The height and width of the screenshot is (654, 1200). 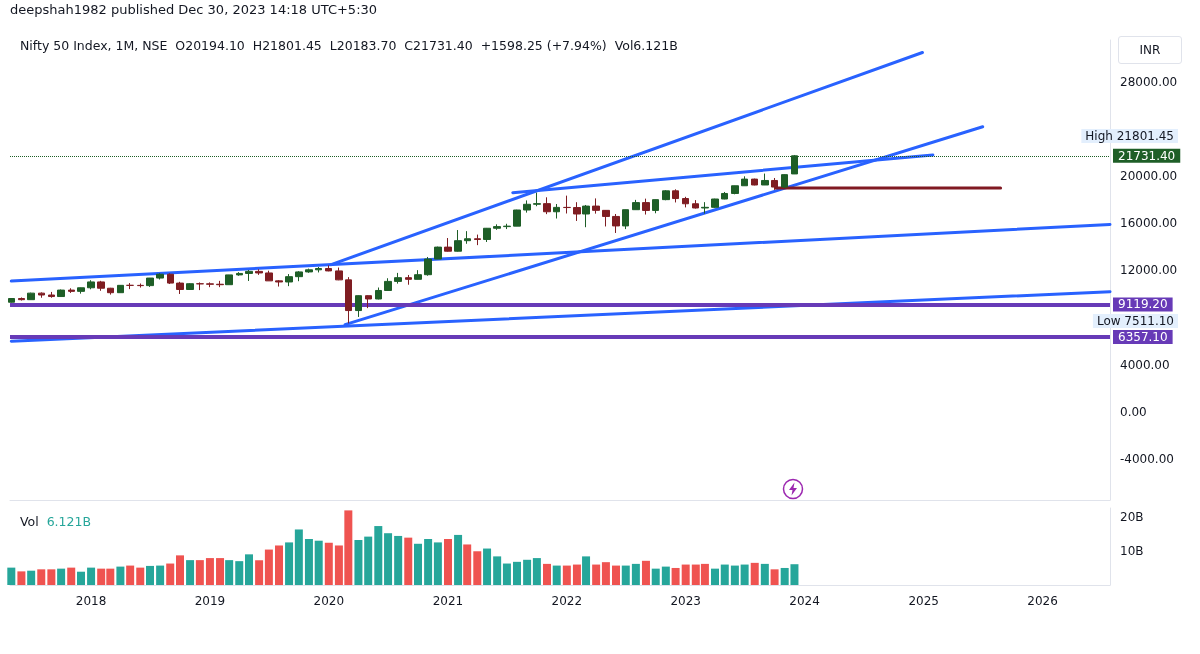 I want to click on y-tick-label: 28000.00, so click(x=1149, y=81).